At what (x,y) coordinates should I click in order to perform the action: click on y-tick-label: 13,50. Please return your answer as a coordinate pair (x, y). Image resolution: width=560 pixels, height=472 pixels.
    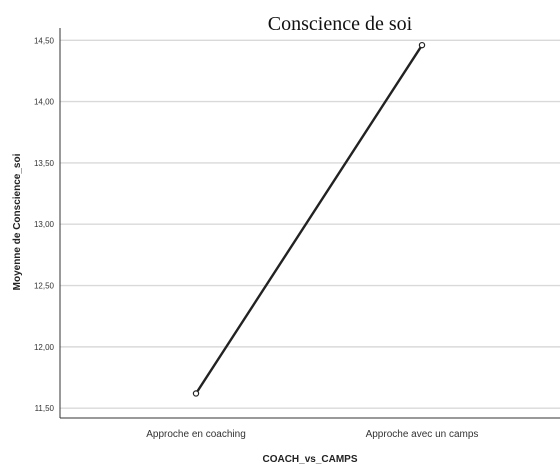
    Looking at the image, I should click on (44, 163).